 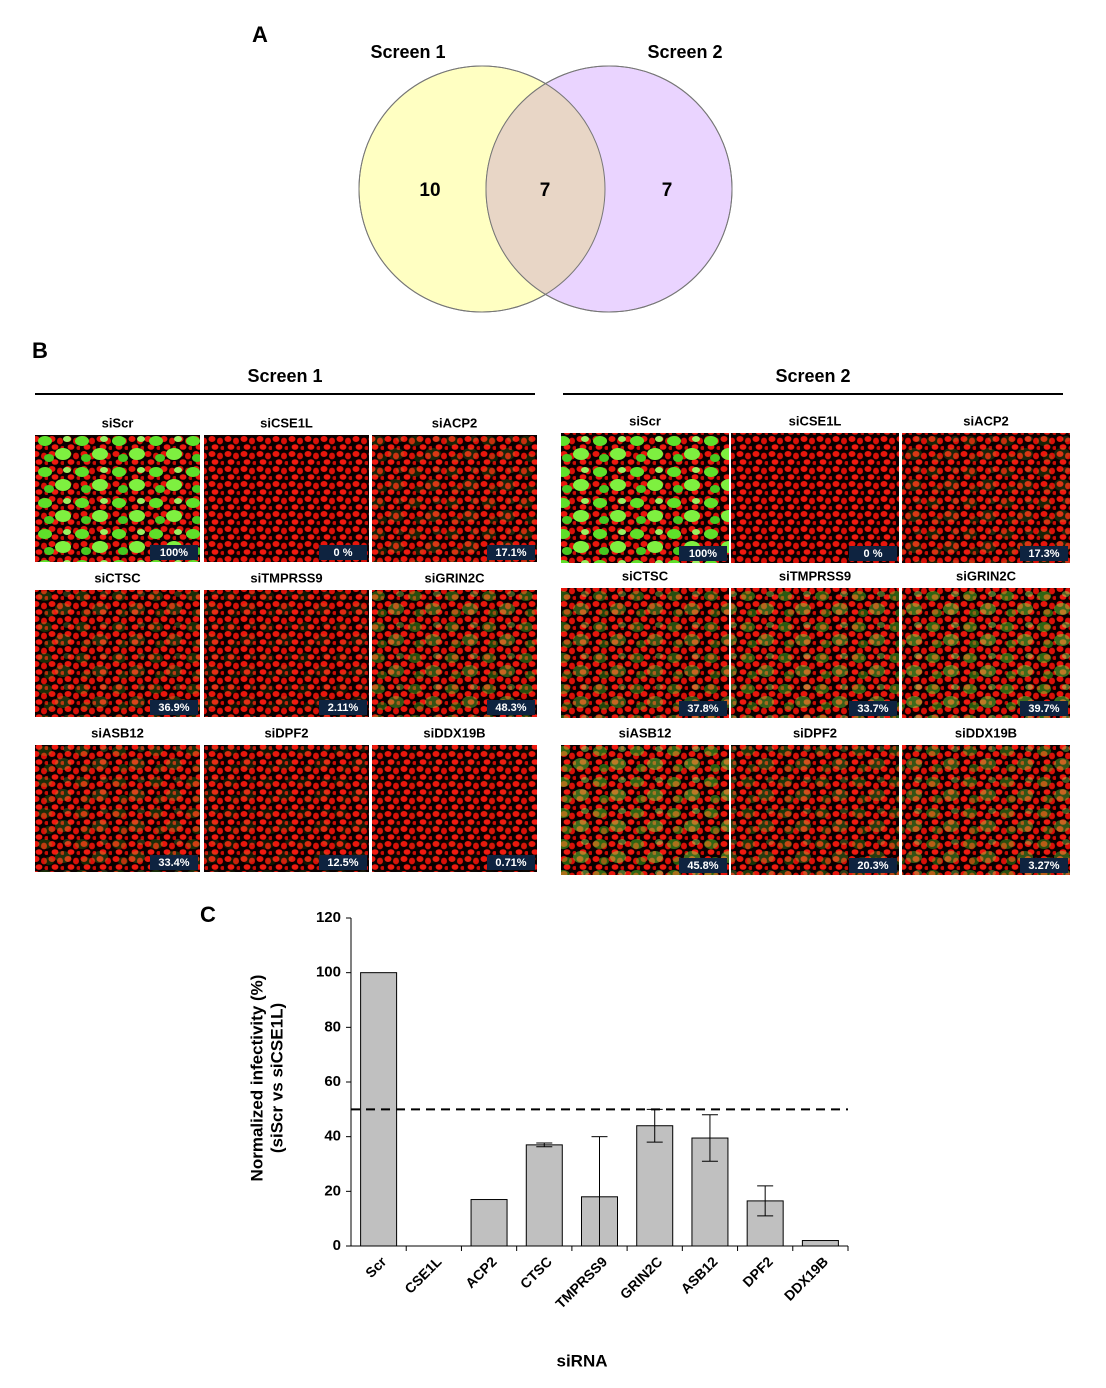 What do you see at coordinates (256, 1078) in the screenshot?
I see `y-axis-label: Normalized infectivity (%)` at bounding box center [256, 1078].